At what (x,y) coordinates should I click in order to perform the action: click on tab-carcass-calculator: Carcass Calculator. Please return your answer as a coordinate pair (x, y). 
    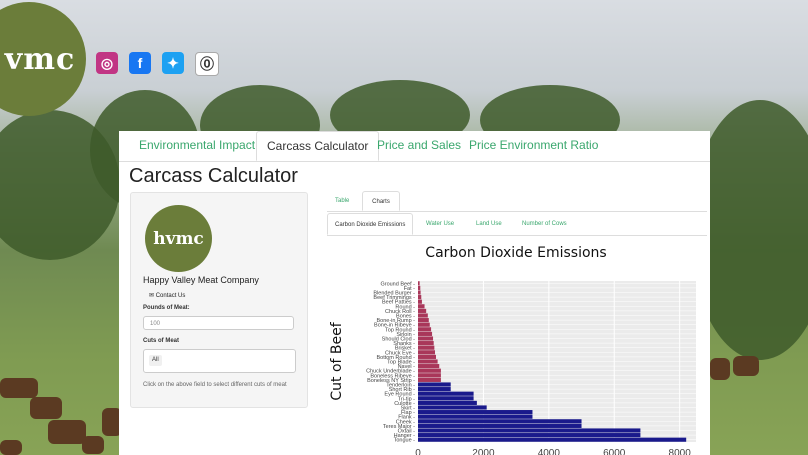
    Looking at the image, I should click on (318, 146).